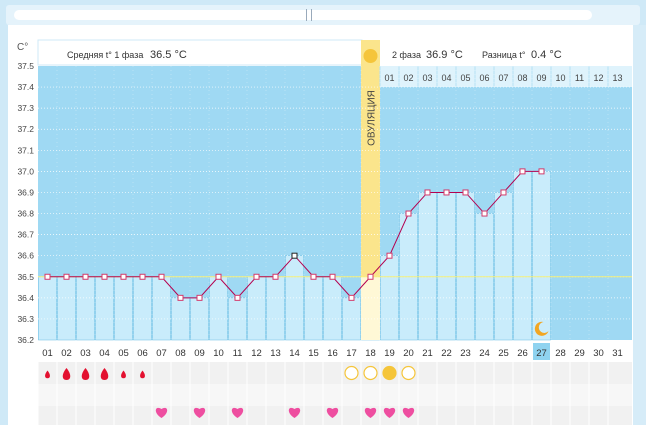 The image size is (646, 425). Describe the element at coordinates (25, 129) in the screenshot. I see `y-tick-label: 37.2` at that location.